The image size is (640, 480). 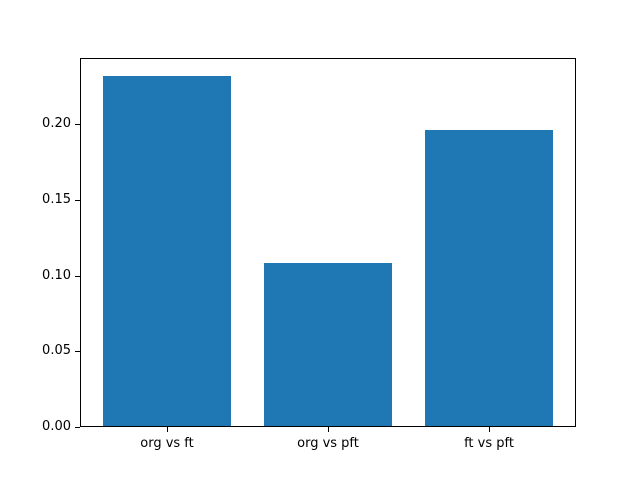 I want to click on bar-ft-vs-pft, so click(x=489, y=278).